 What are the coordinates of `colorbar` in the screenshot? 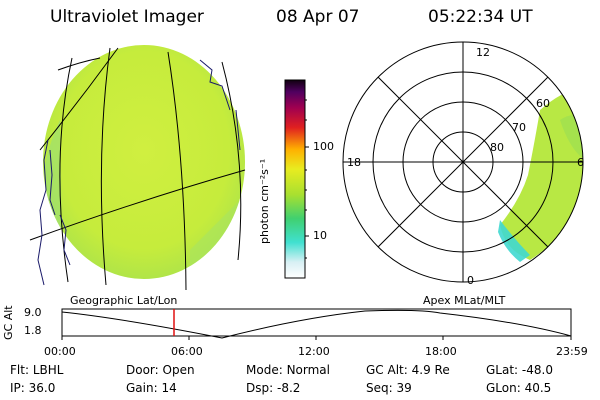 It's located at (296, 179).